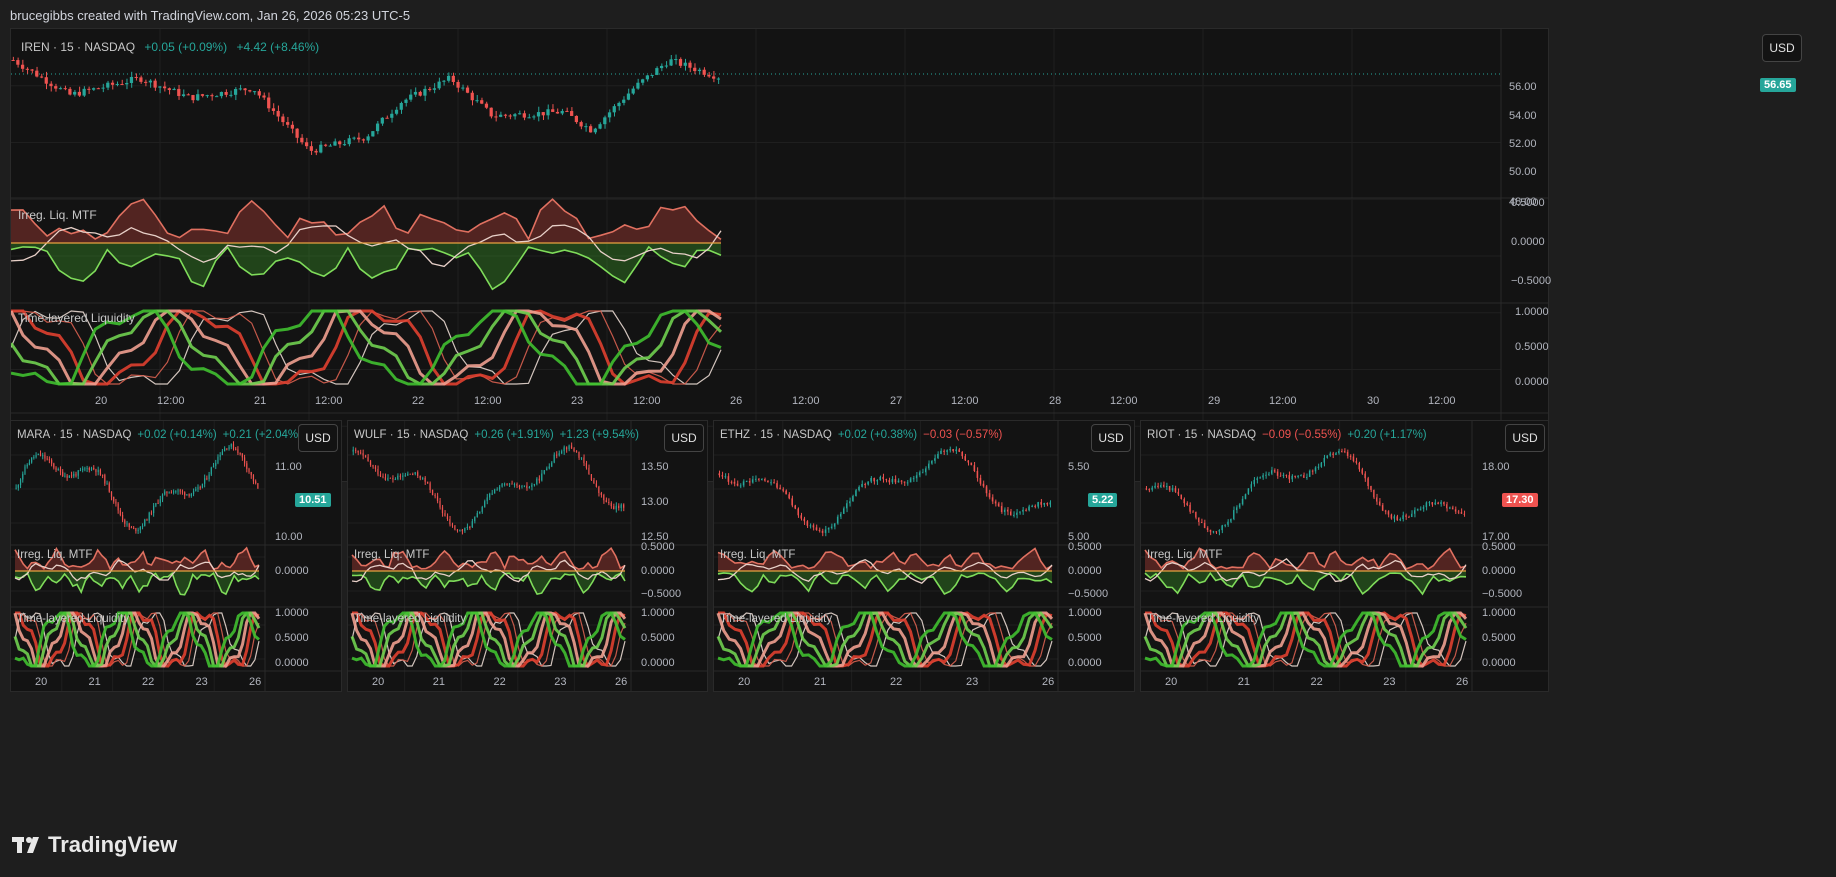 The height and width of the screenshot is (877, 1836). Describe the element at coordinates (963, 435) in the screenshot. I see `change-period: −0.03 (−0.57%)` at that location.